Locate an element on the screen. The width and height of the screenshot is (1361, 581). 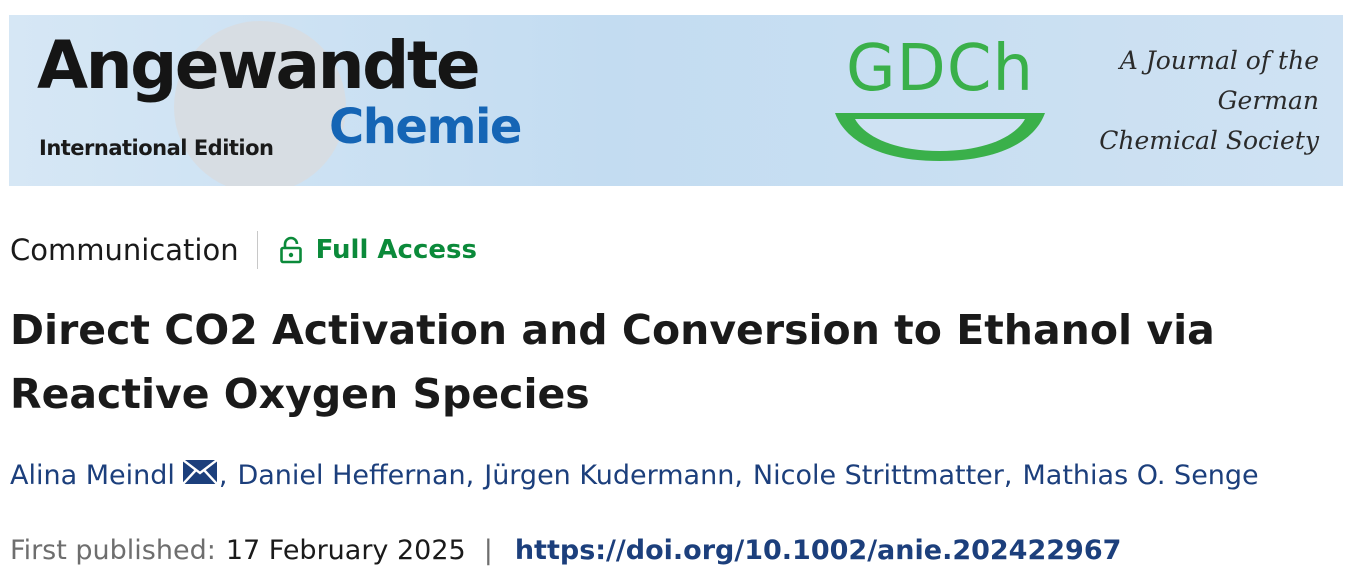
author-link: Jürgen Kudermann is located at coordinates (609, 475).